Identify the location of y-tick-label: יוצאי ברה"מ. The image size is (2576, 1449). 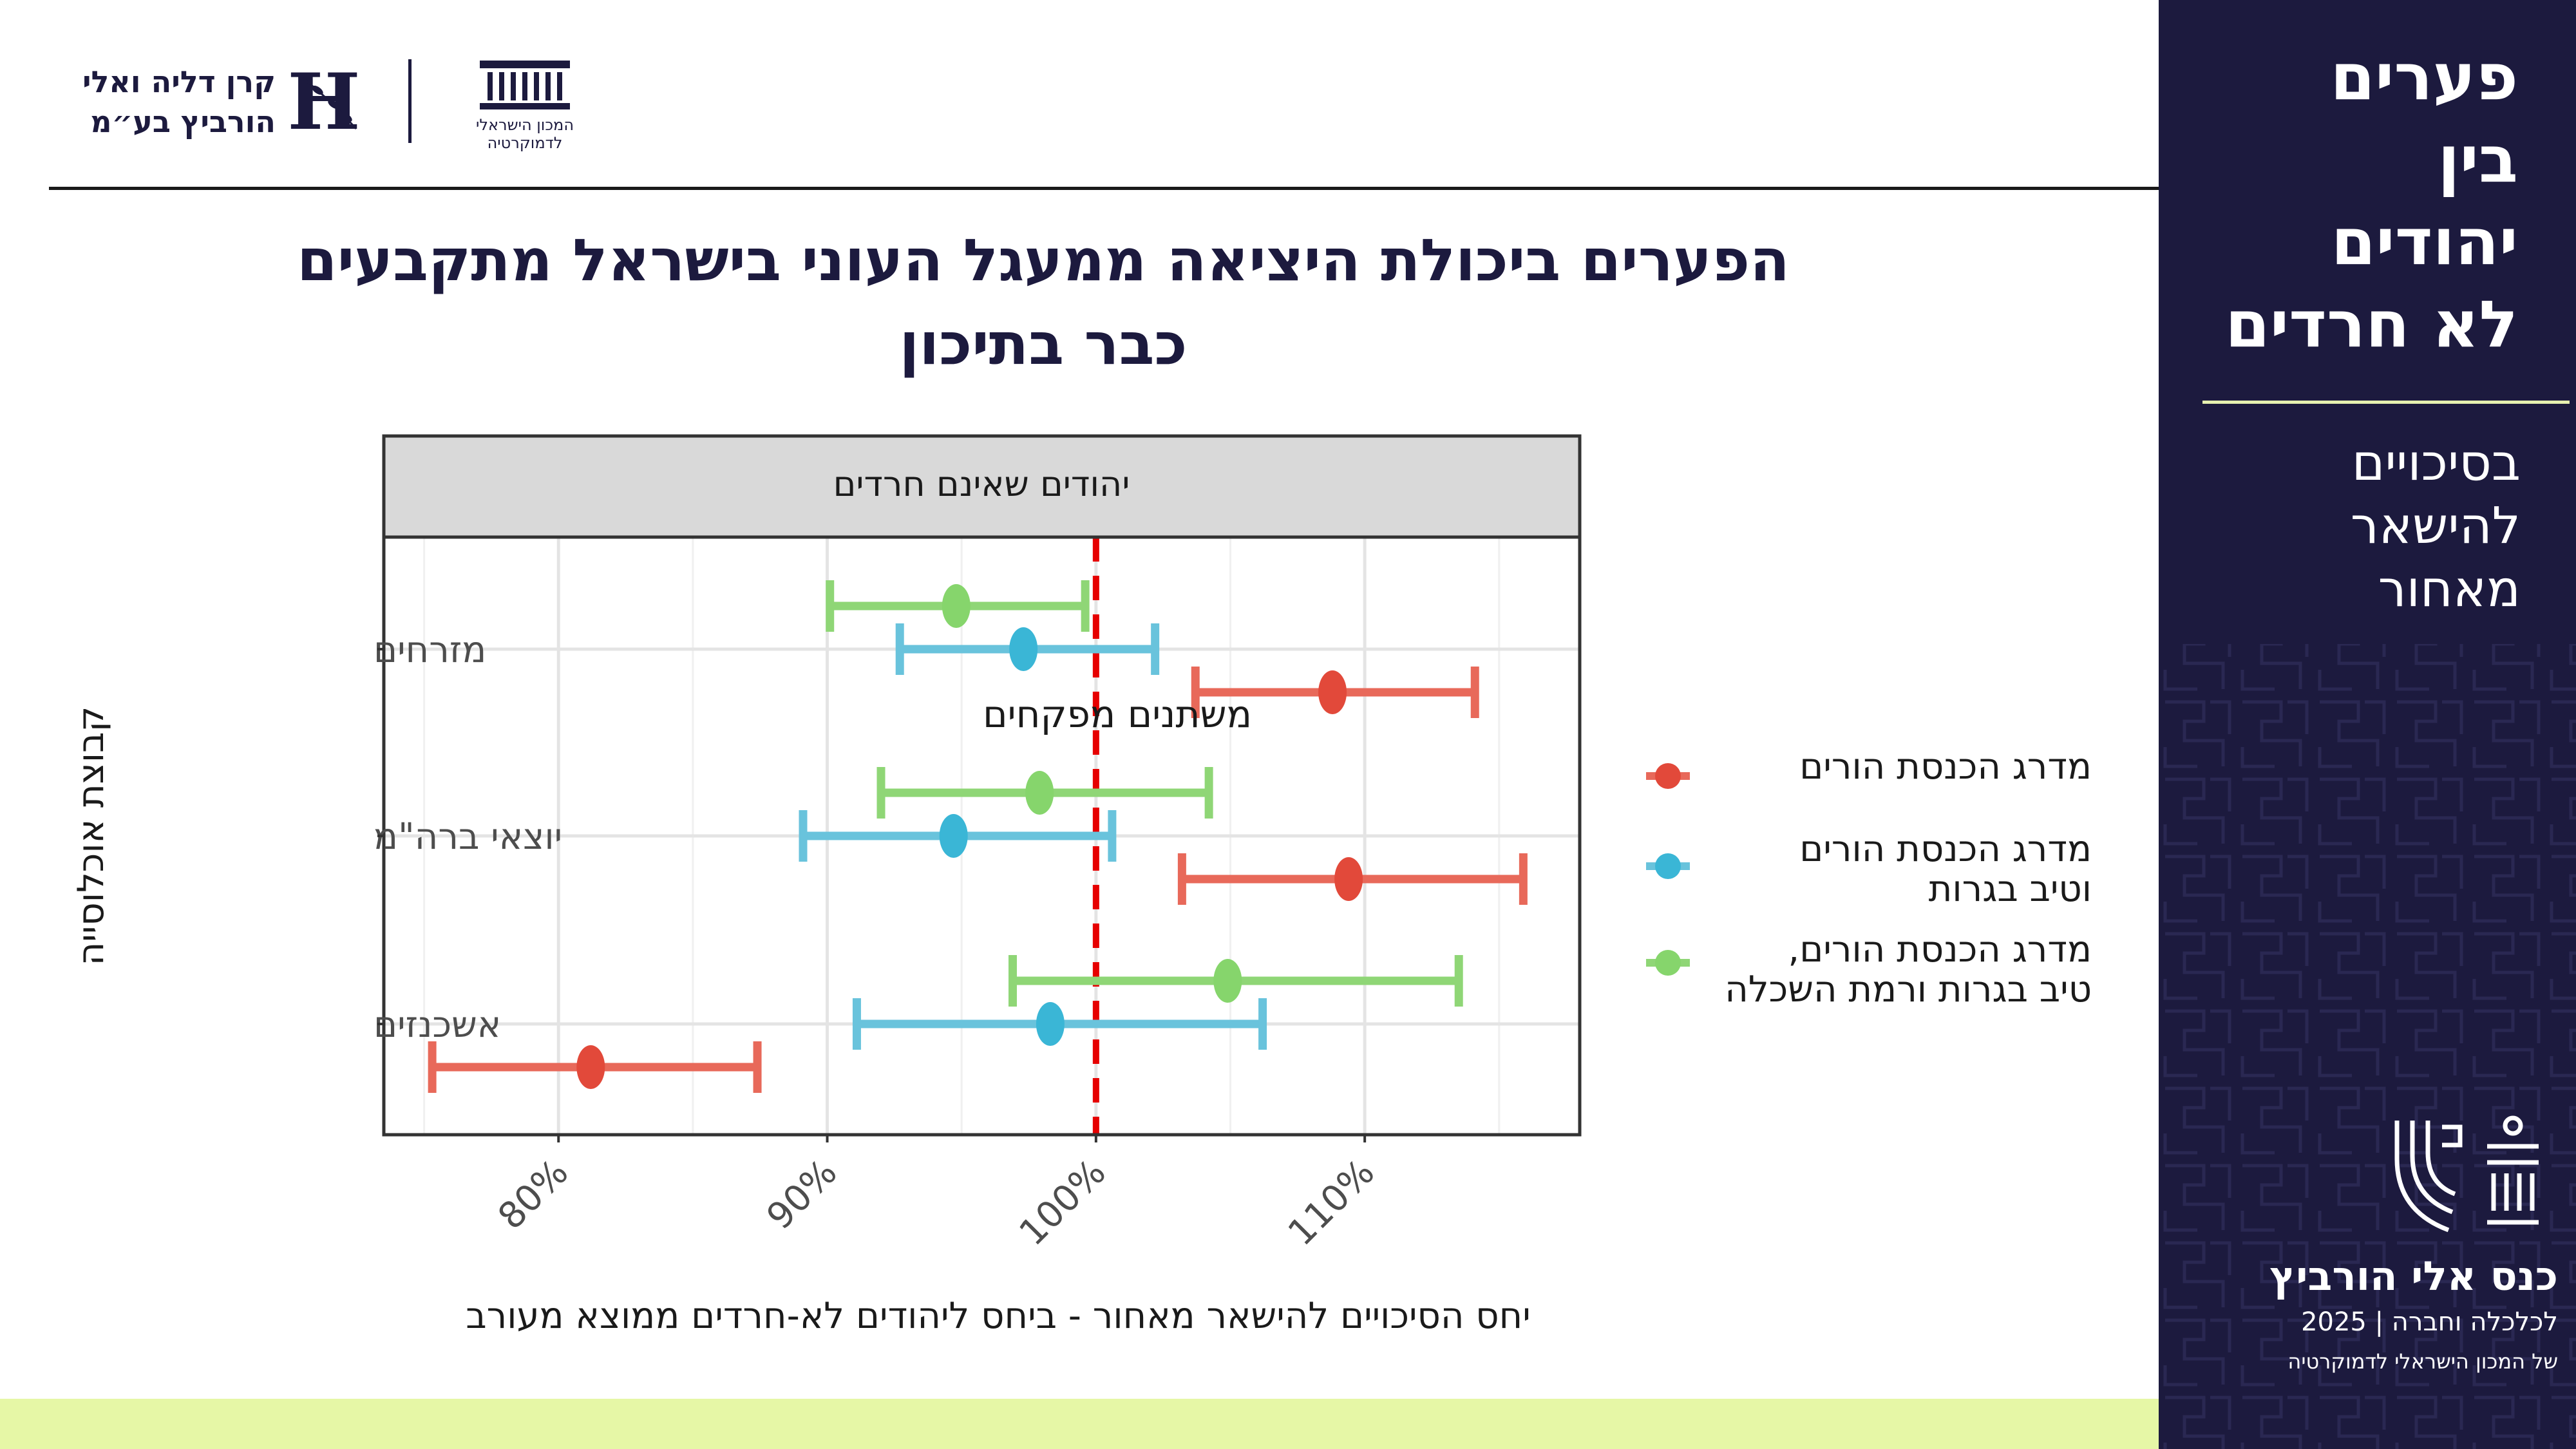
(468, 837).